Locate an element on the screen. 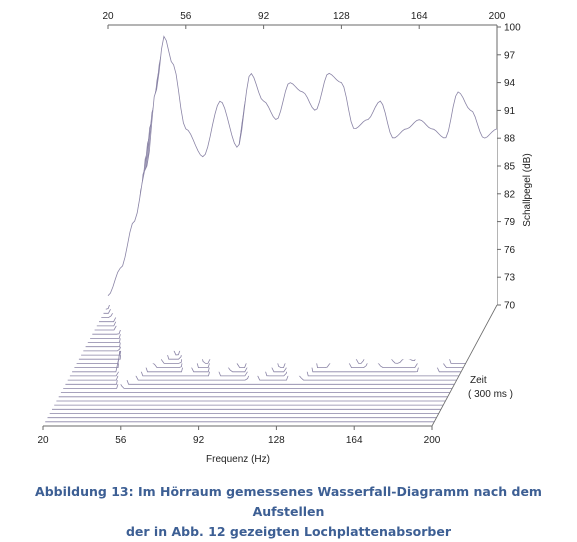 The height and width of the screenshot is (542, 577). level-tick-label: 97 is located at coordinates (510, 55).